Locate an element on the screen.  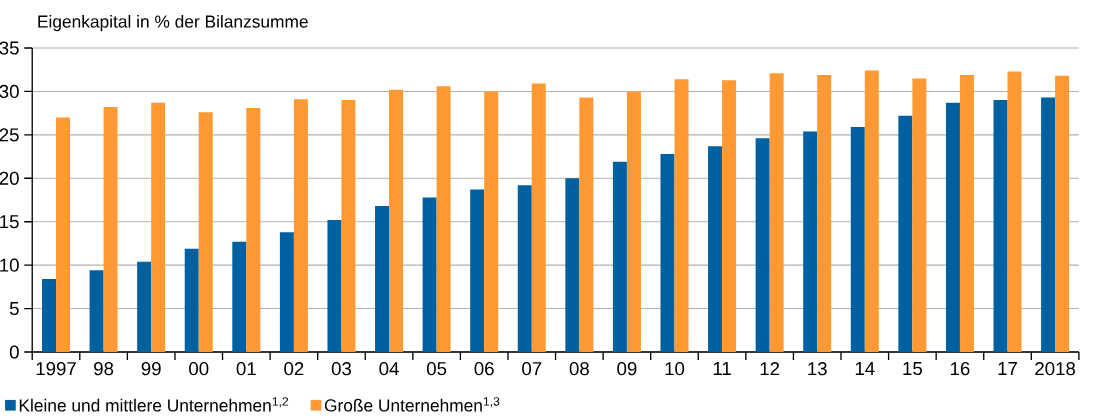
y-tick-label: 10 is located at coordinates (9, 265).